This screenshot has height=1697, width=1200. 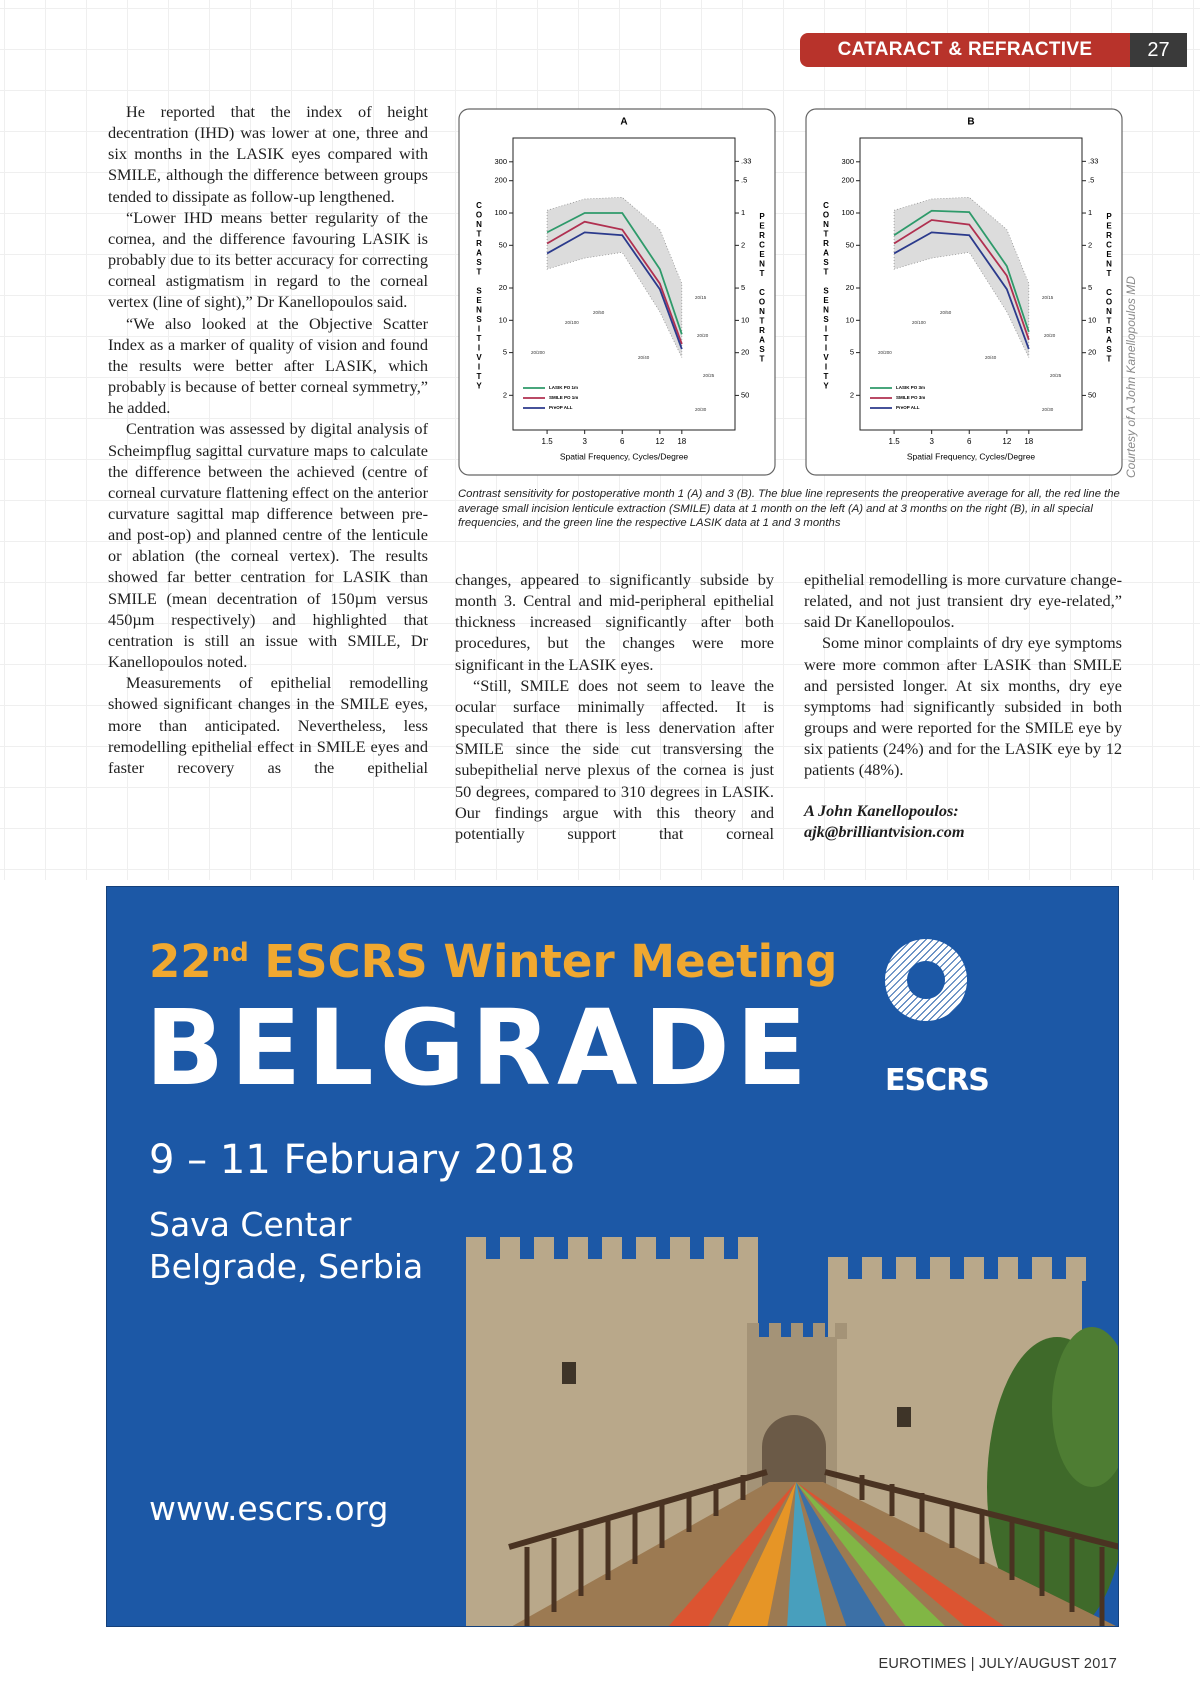 I want to click on ad-url: www.escrs.org, so click(x=269, y=1508).